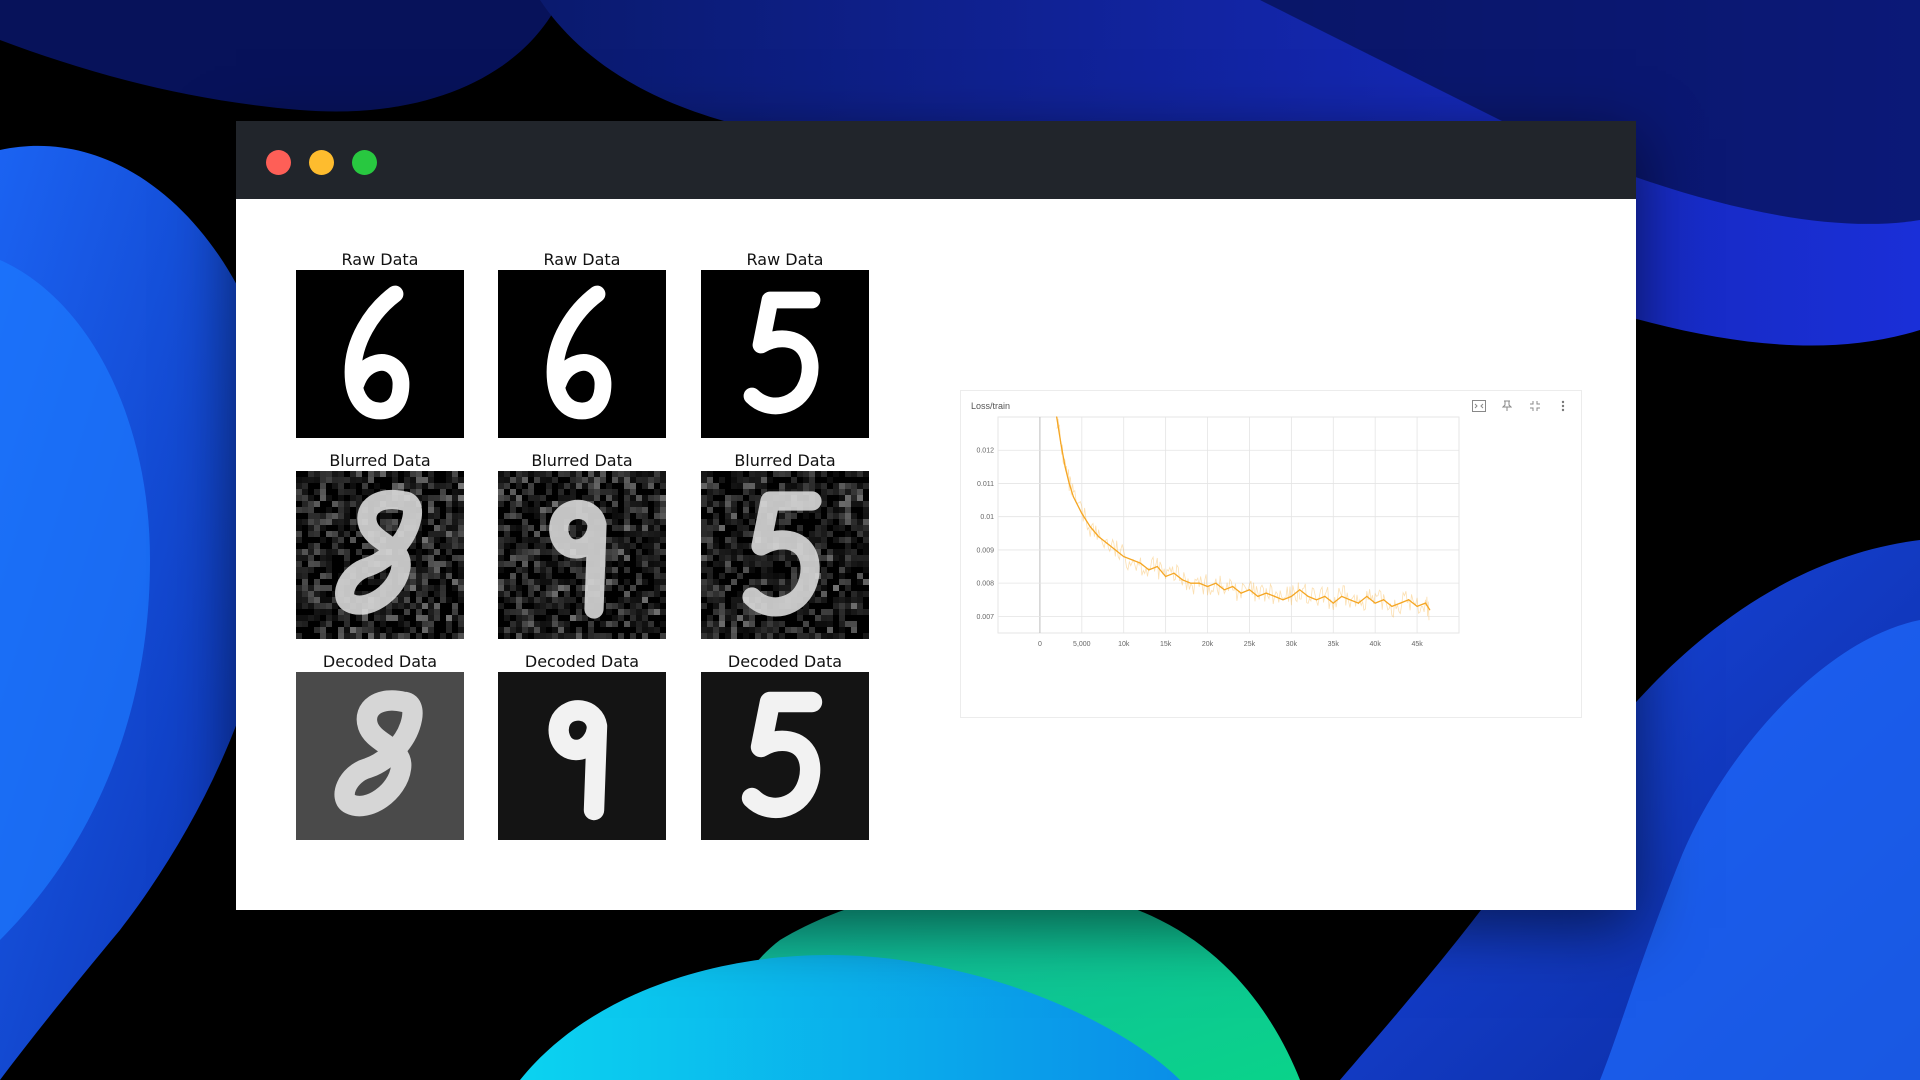  Describe the element at coordinates (1563, 406) in the screenshot. I see `more-vert-icon` at that location.